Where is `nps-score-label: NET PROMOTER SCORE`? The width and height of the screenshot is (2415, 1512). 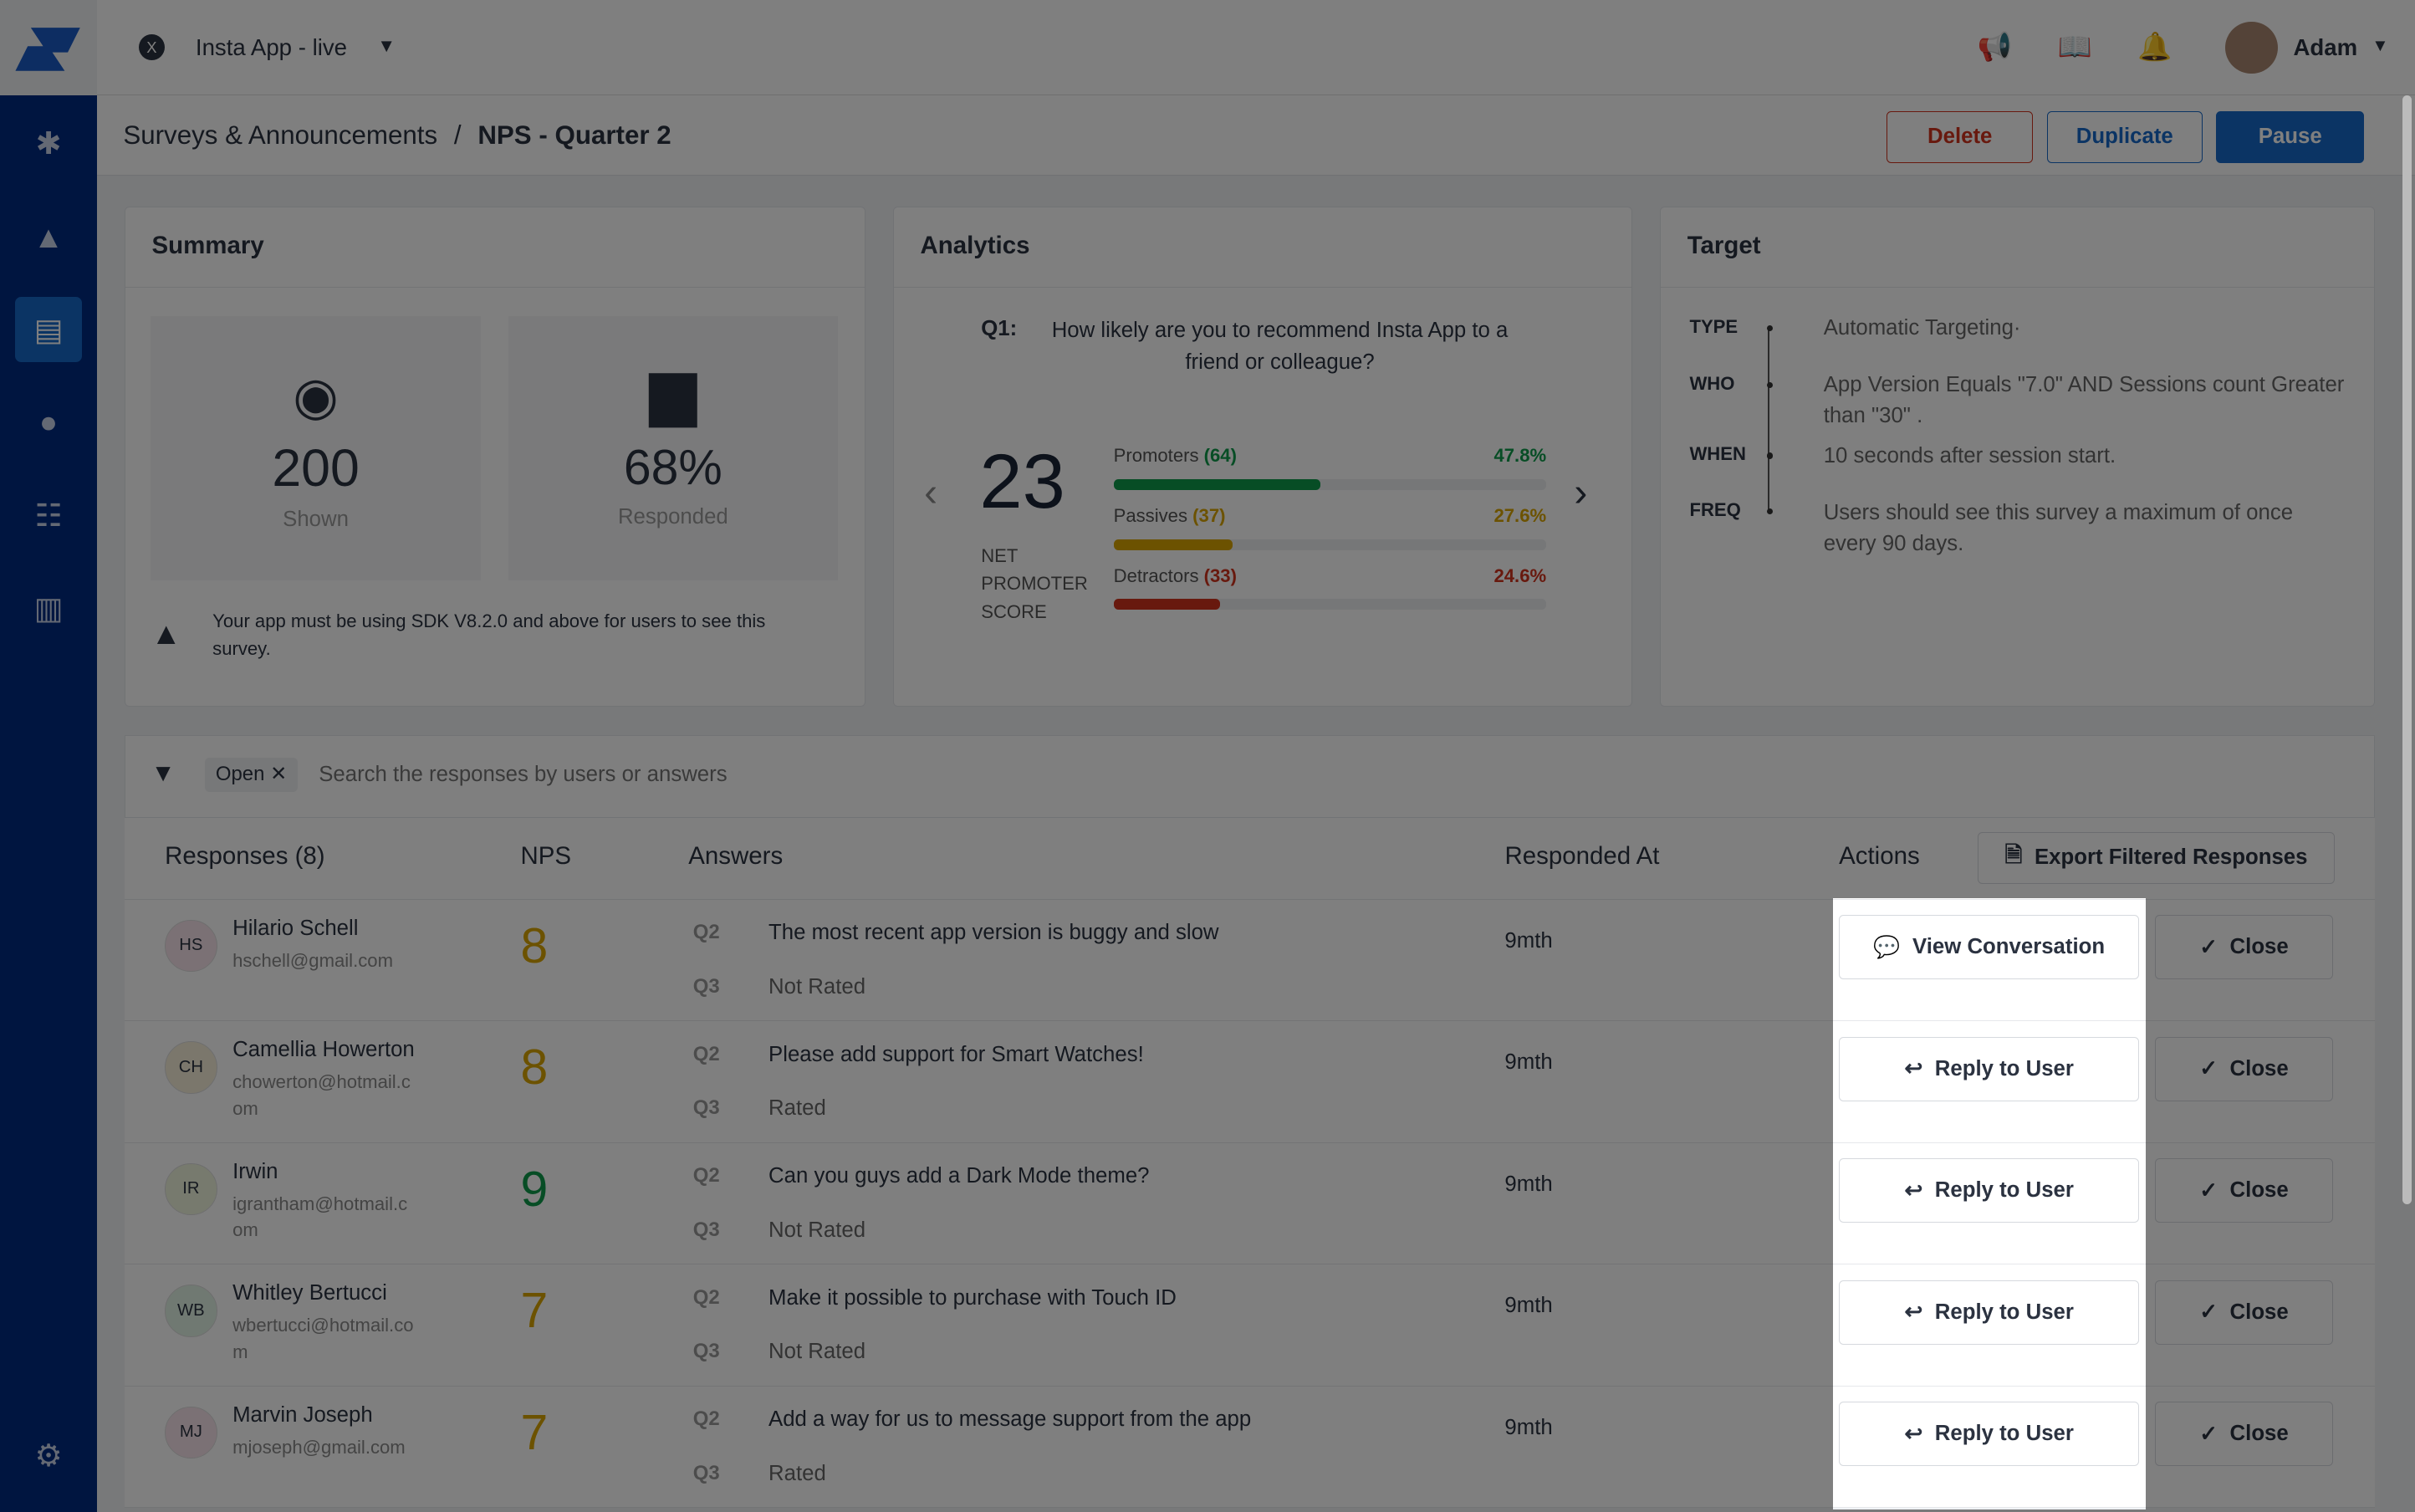
nps-score-label: NET PROMOTER SCORE is located at coordinates (1034, 583).